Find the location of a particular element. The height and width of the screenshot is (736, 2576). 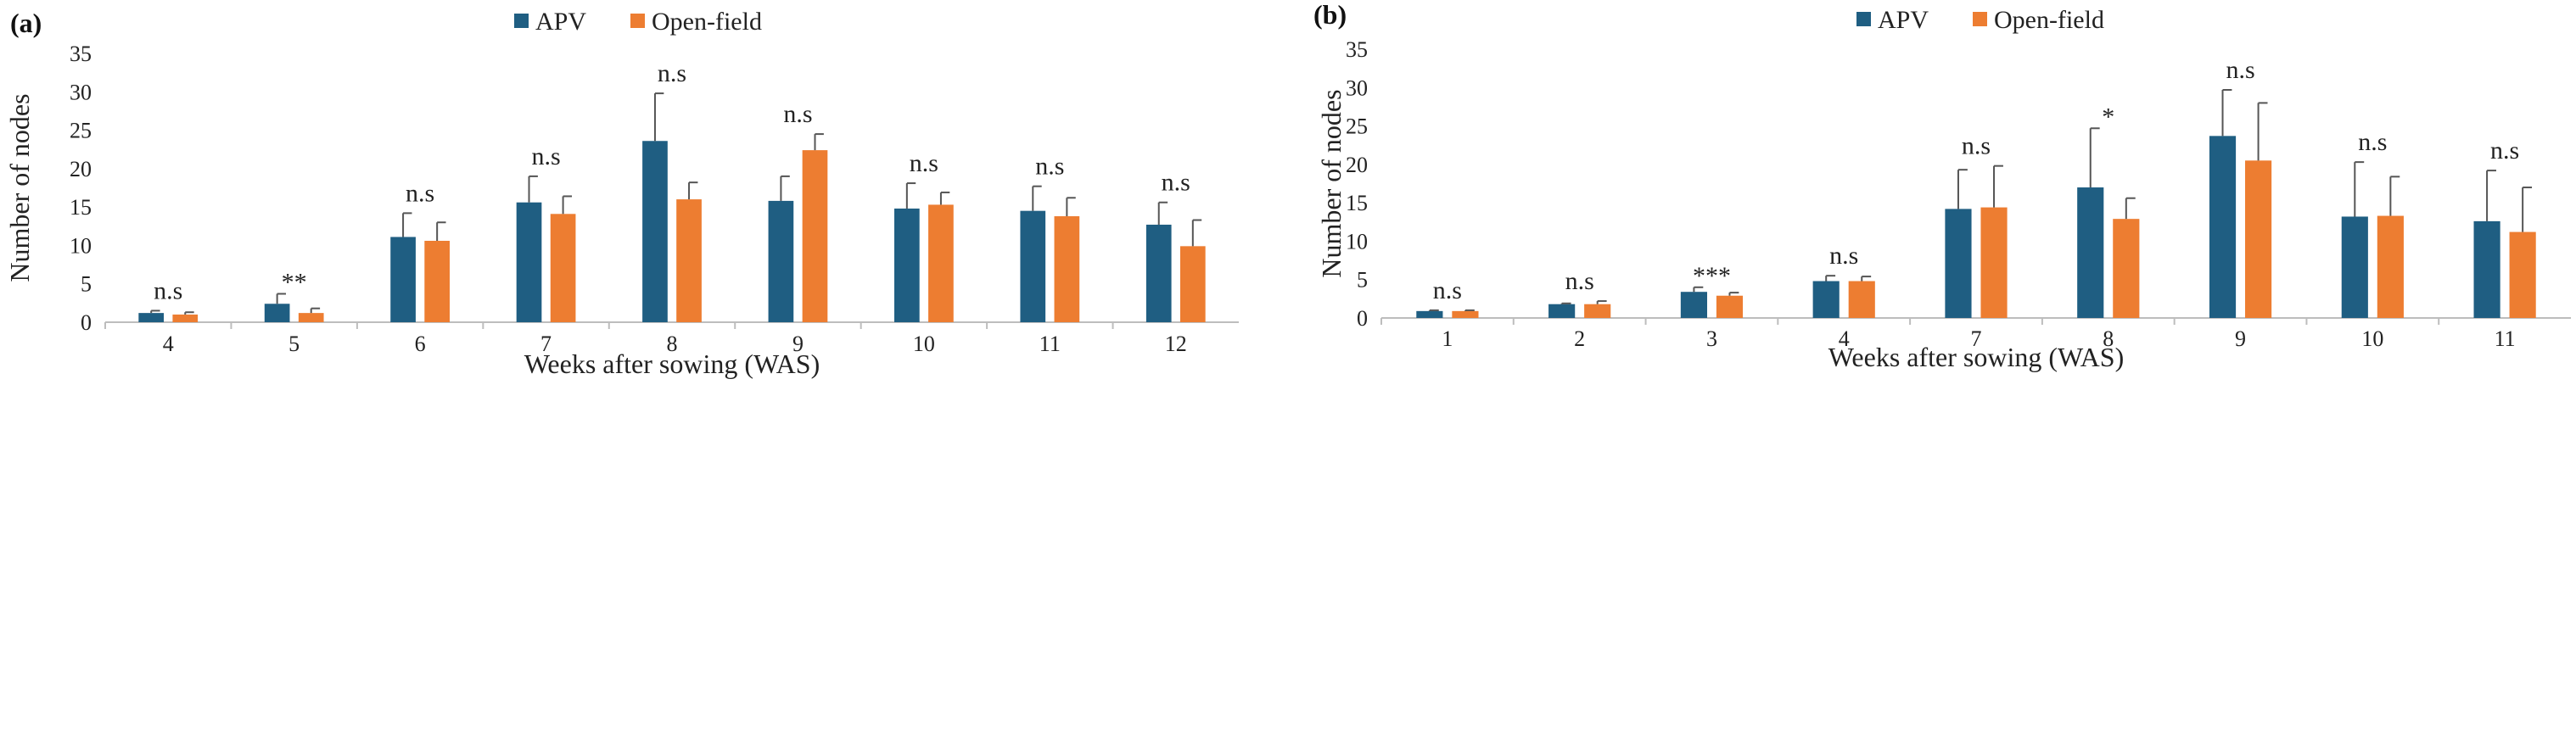

significance-label: *** is located at coordinates (1712, 276).